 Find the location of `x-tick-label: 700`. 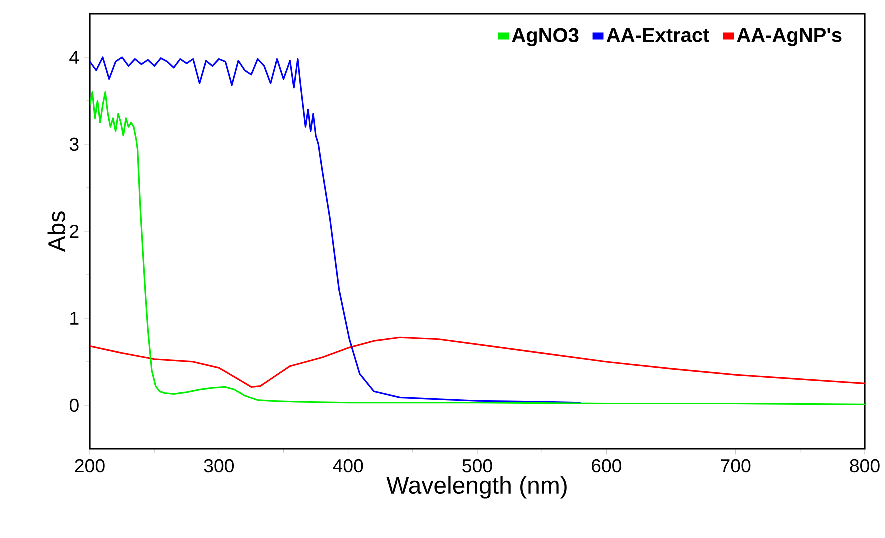

x-tick-label: 700 is located at coordinates (736, 466).